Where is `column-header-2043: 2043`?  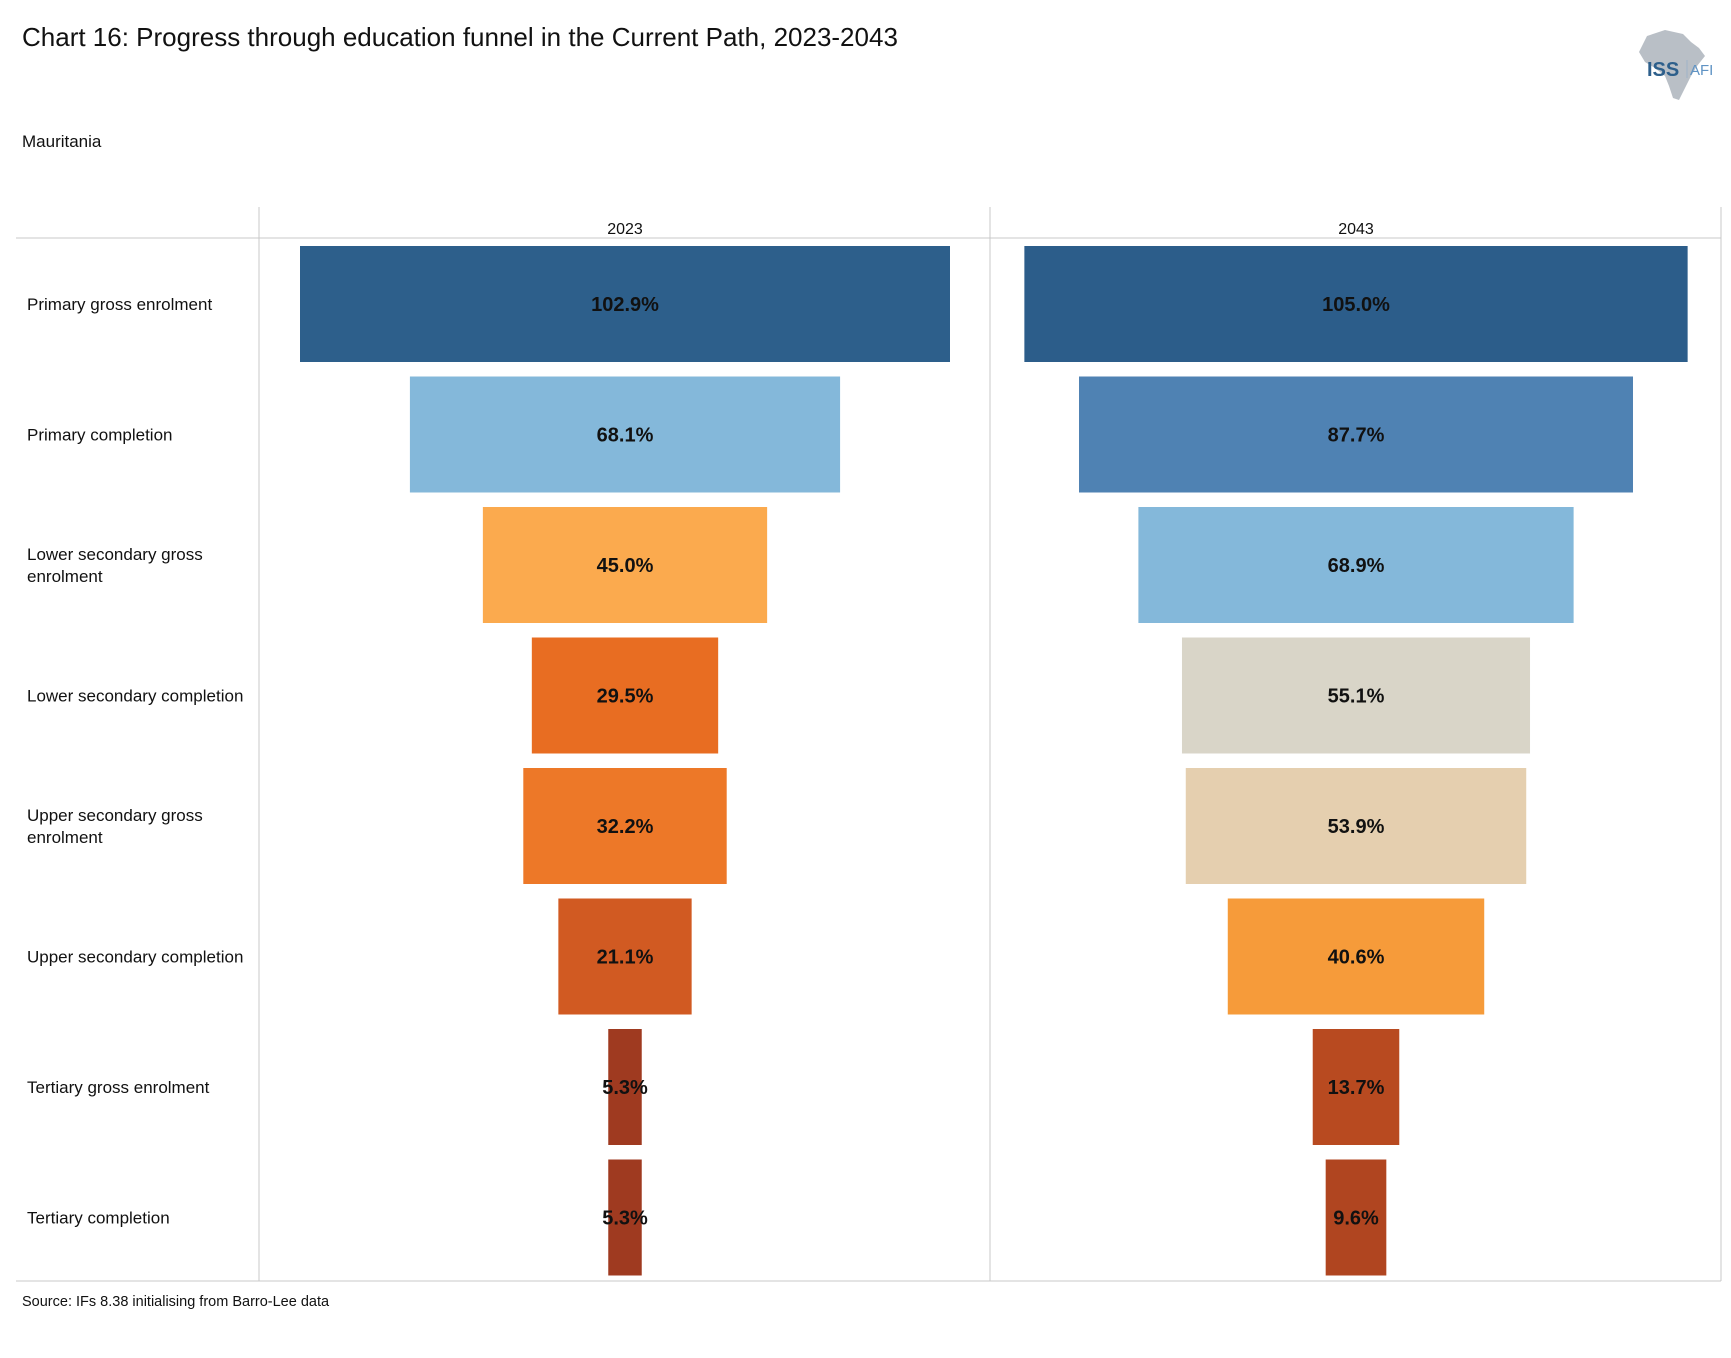
column-header-2043: 2043 is located at coordinates (1356, 229).